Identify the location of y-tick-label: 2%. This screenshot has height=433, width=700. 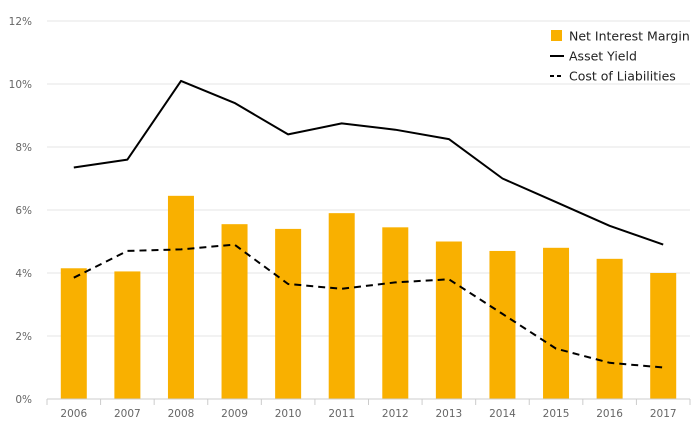
(23, 337).